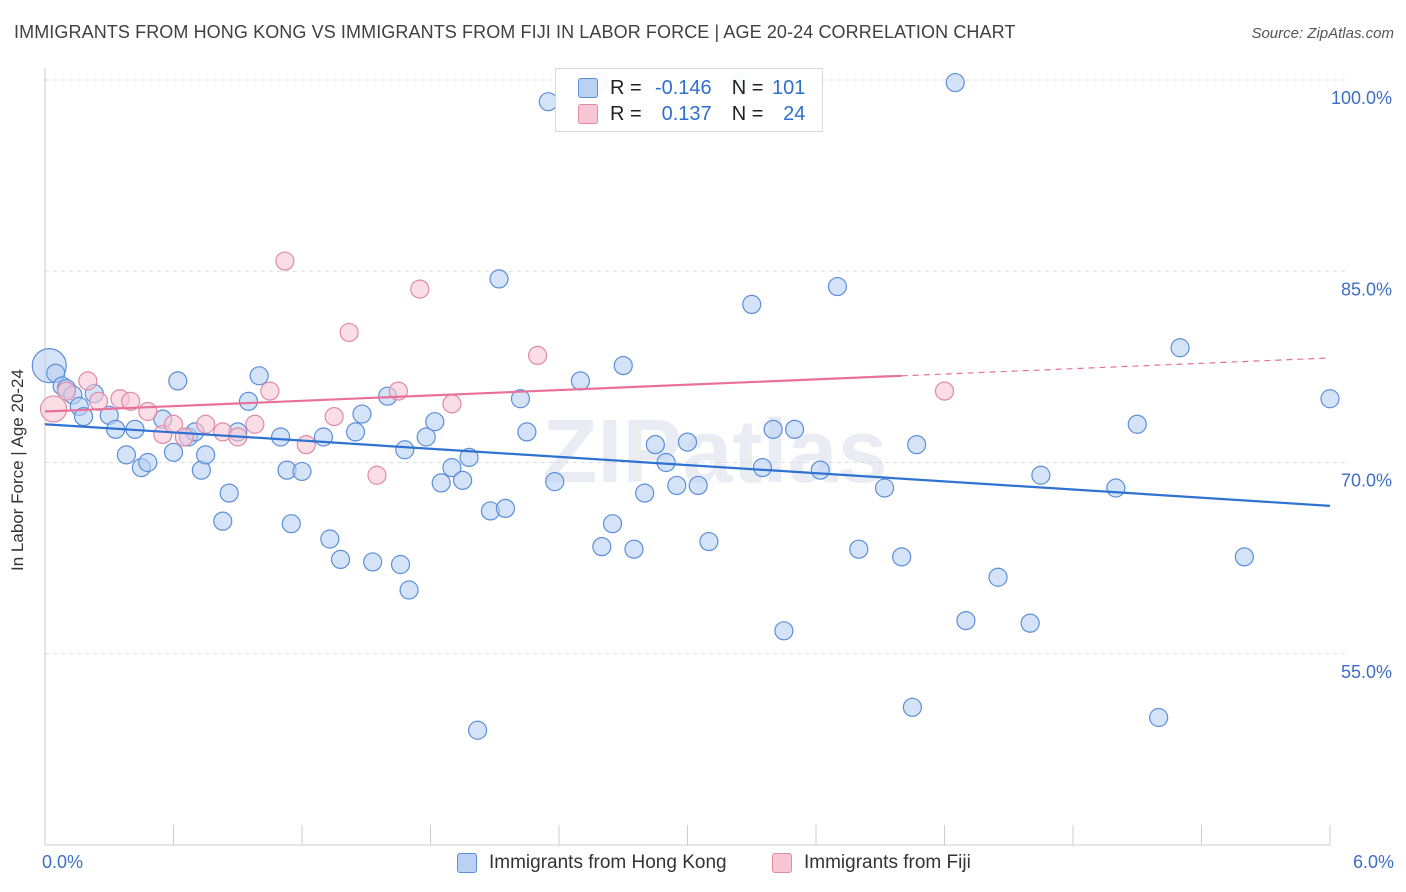 This screenshot has height=892, width=1406. Describe the element at coordinates (789, 87) in the screenshot. I see `n-value-hong-kong: 101` at that location.